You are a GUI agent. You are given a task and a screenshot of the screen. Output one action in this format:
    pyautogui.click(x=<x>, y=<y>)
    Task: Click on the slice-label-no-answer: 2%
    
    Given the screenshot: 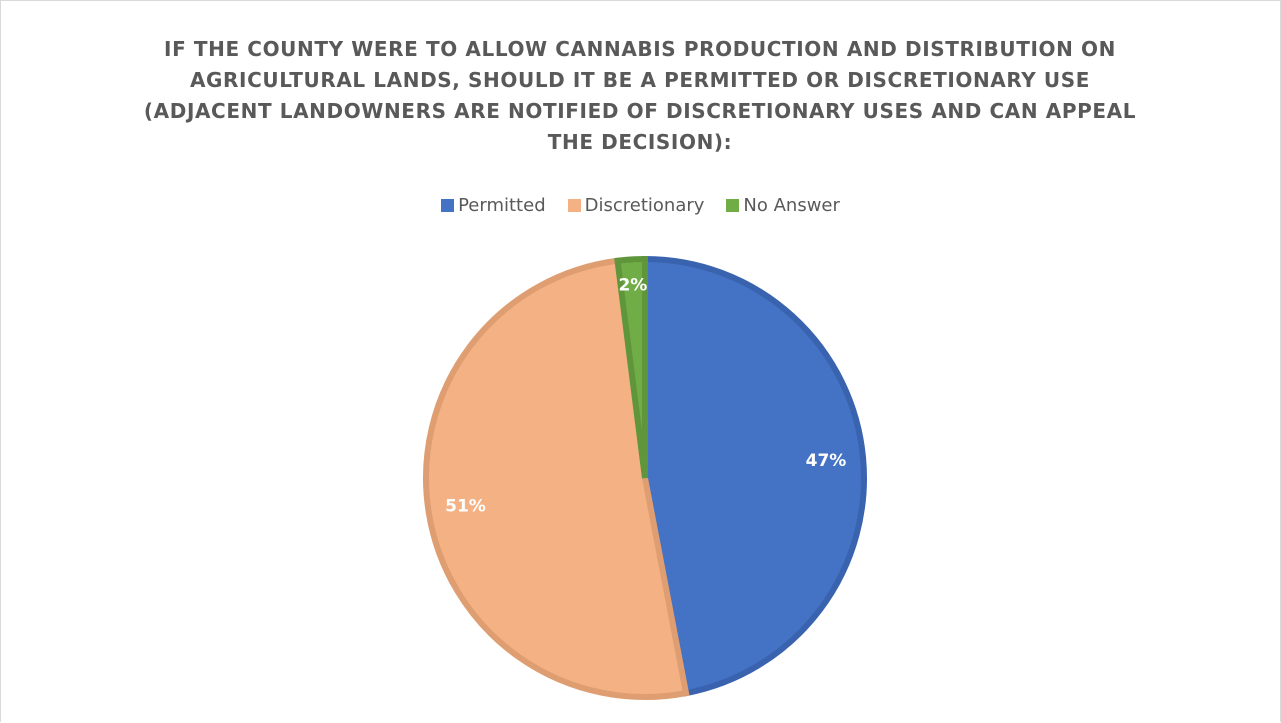 What is the action you would take?
    pyautogui.click(x=632, y=286)
    